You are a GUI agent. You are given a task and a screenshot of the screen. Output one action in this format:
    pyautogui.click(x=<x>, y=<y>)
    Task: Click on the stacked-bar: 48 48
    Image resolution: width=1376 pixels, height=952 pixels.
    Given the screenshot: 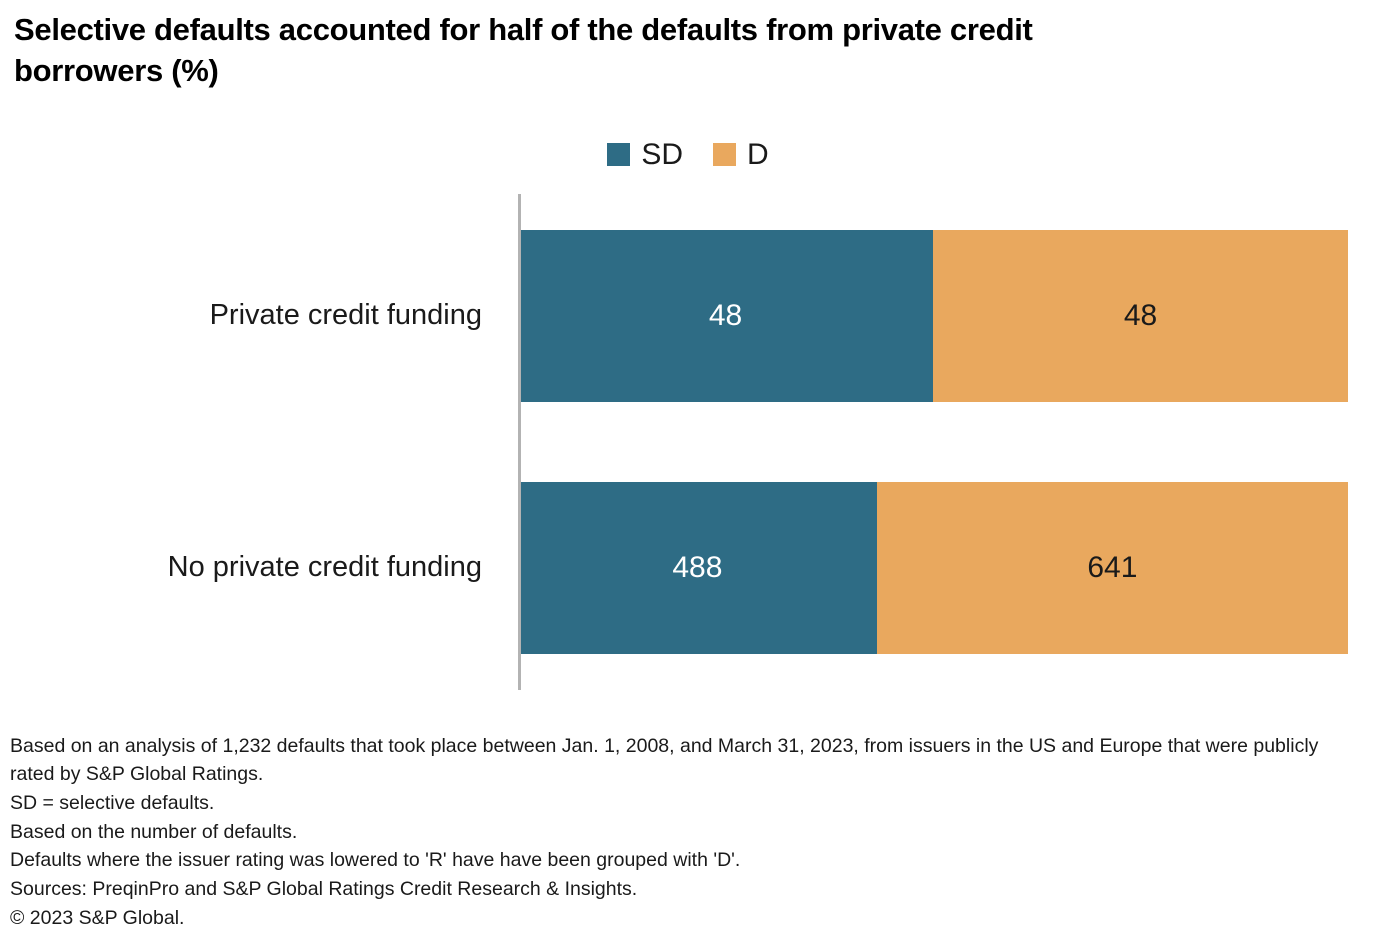 What is the action you would take?
    pyautogui.click(x=933, y=315)
    